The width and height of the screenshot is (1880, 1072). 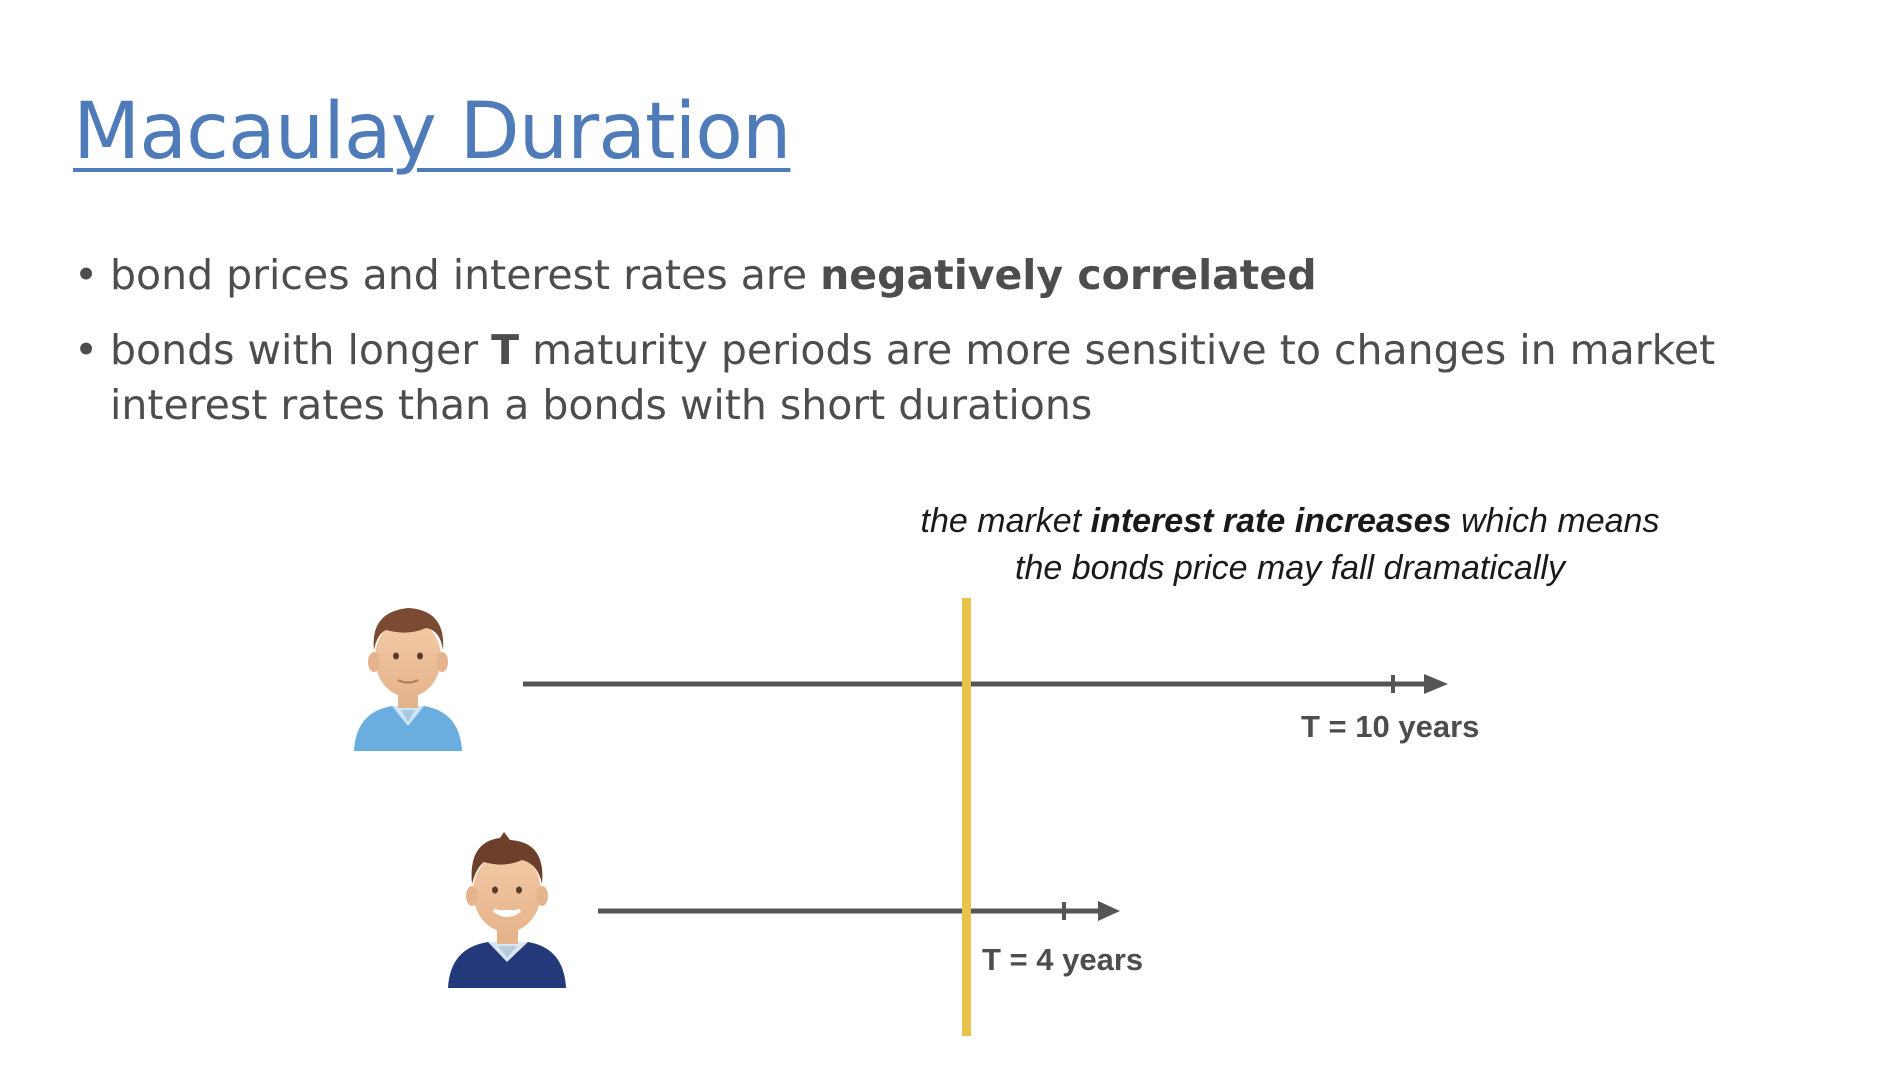 I want to click on maturity-label-10-years: T = 10 years, so click(x=1390, y=726).